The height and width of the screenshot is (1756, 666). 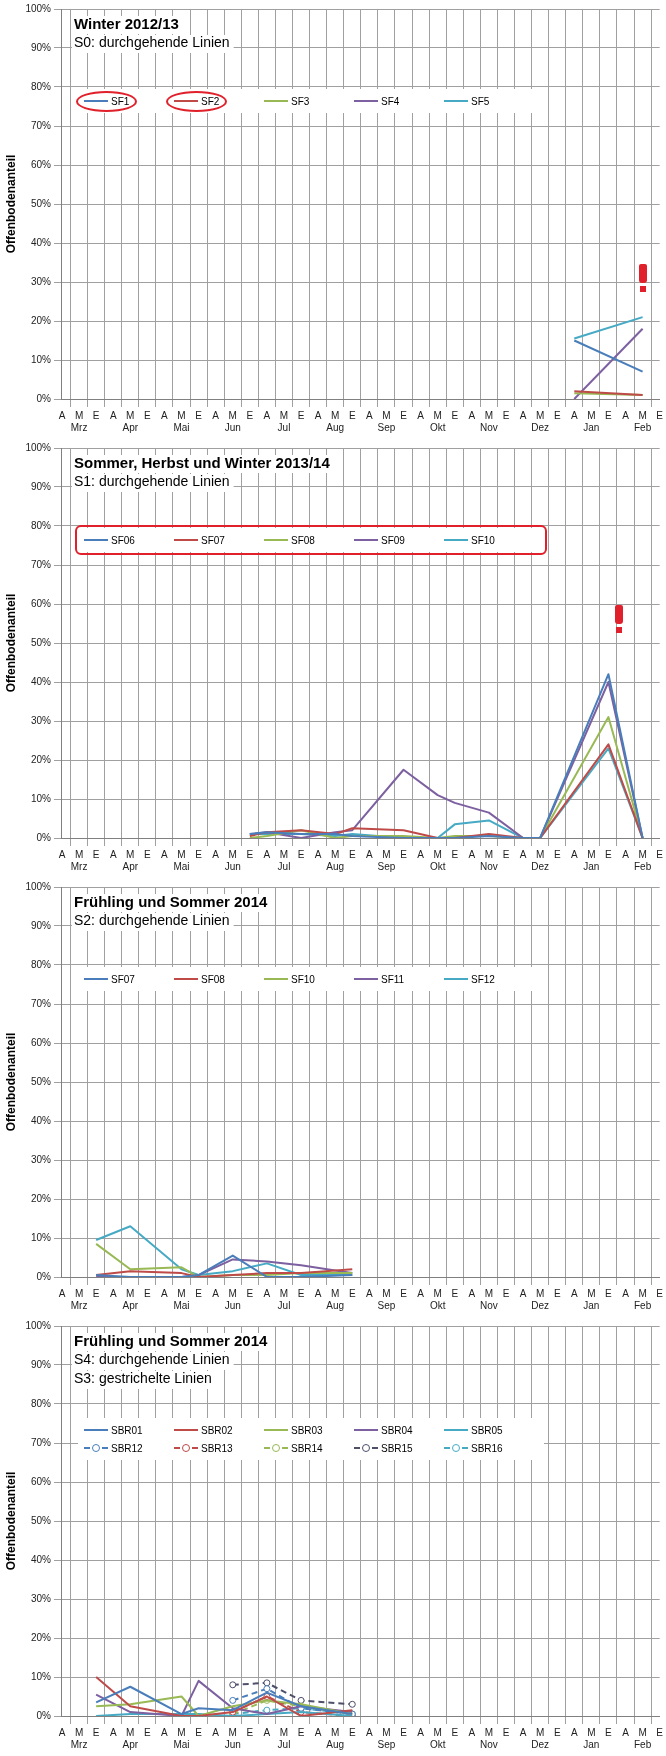 What do you see at coordinates (386, 1738) in the screenshot?
I see `x-tick-label: M Sep` at bounding box center [386, 1738].